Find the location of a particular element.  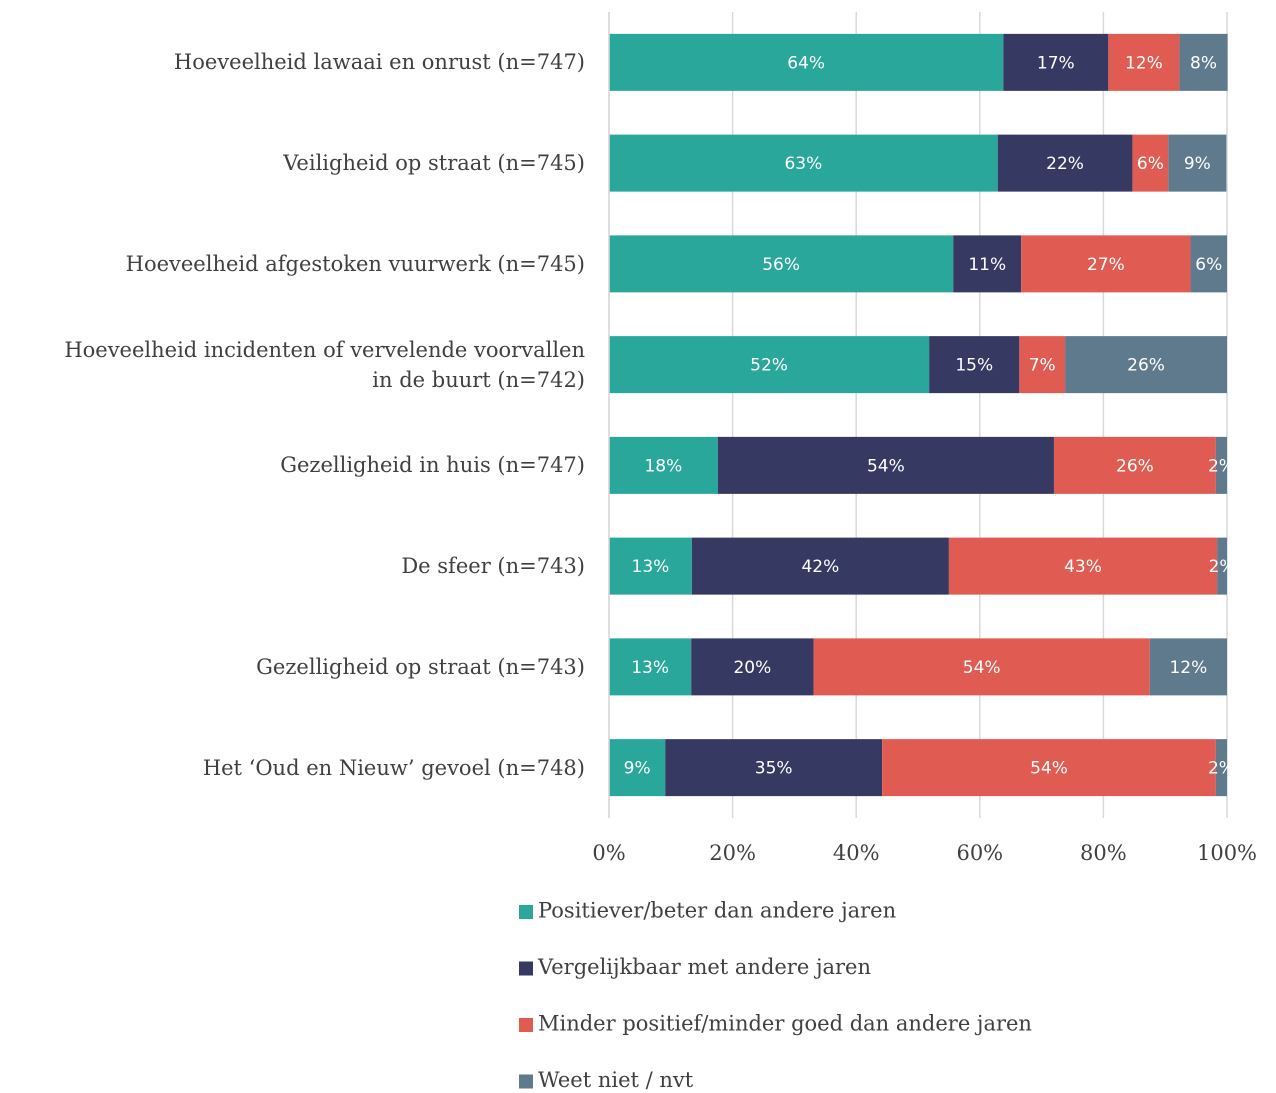

data-label: 8% is located at coordinates (1203, 63).